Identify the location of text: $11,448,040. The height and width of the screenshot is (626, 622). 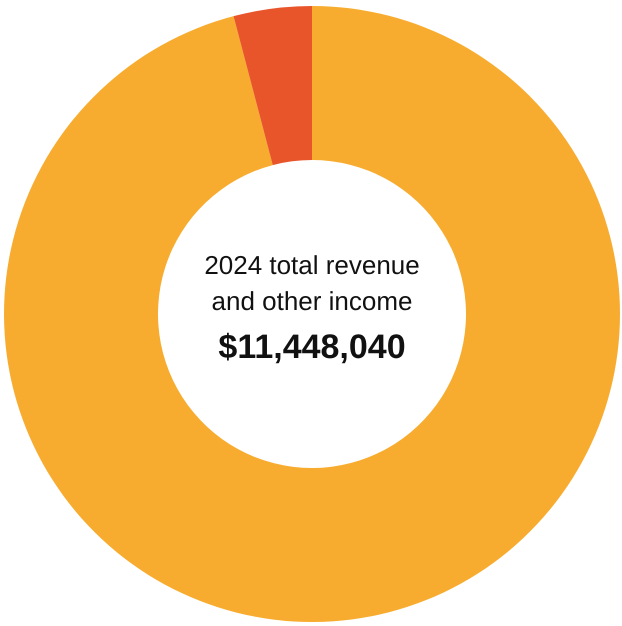
(312, 347).